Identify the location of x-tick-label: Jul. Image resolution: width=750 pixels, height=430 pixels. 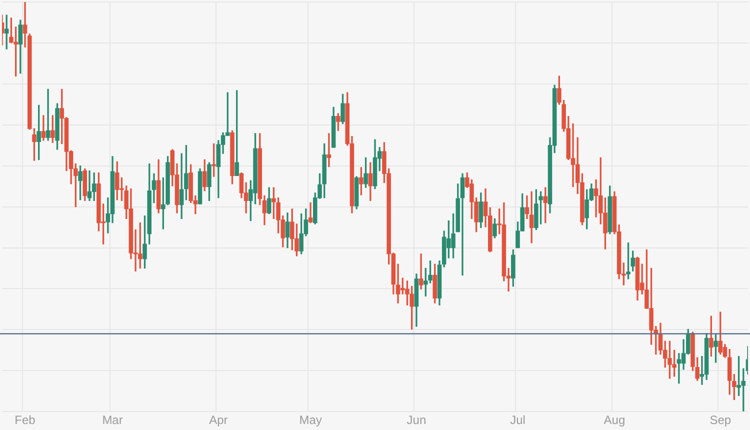
(518, 420).